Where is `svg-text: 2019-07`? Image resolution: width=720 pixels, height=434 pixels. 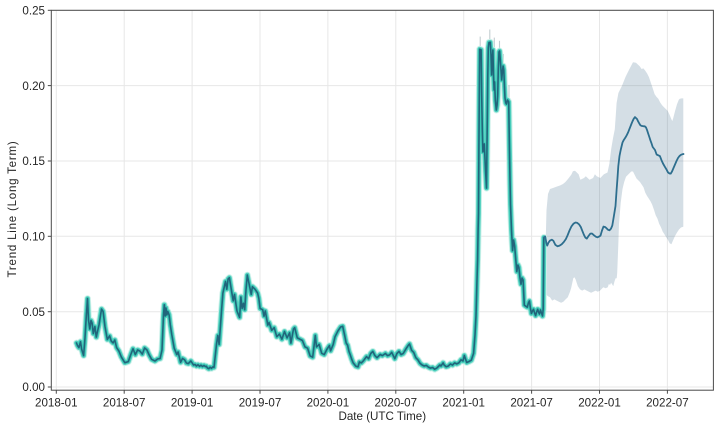
svg-text: 2019-07 is located at coordinates (260, 402).